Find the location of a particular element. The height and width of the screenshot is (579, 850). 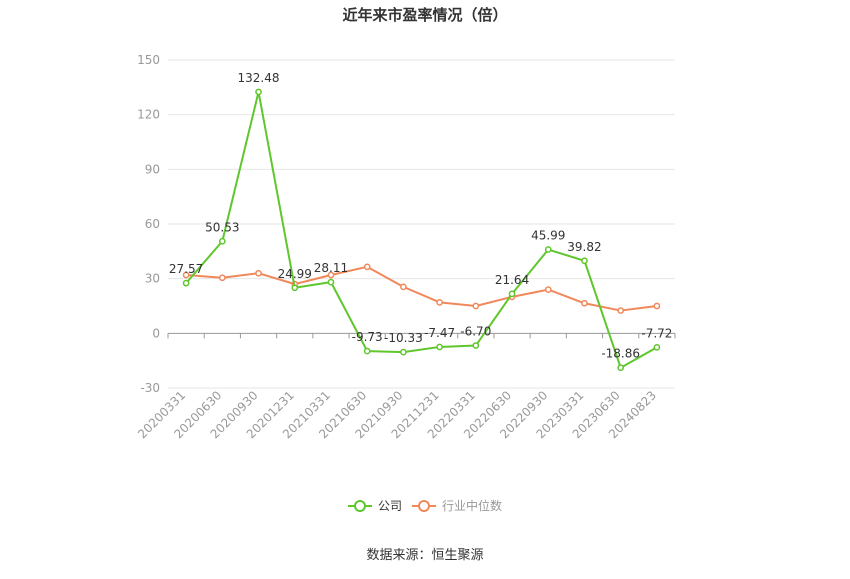

data-label-company: 24.99 is located at coordinates (295, 274).